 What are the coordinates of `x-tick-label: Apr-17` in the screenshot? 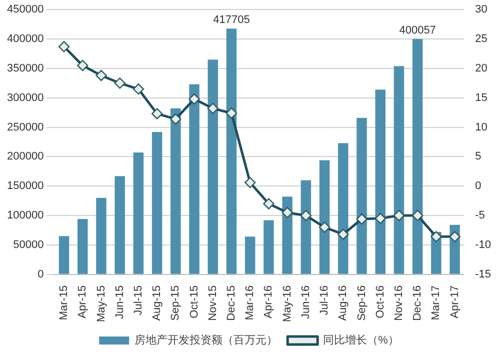 It's located at (454, 301).